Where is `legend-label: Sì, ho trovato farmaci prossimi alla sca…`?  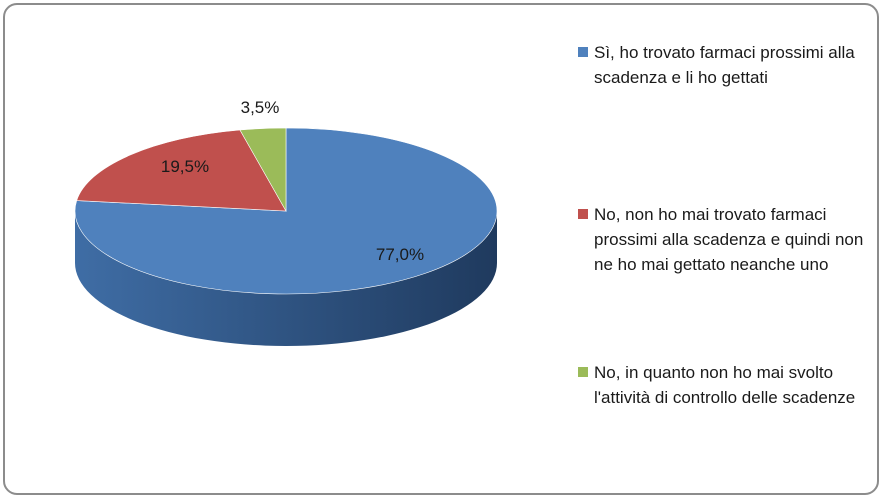 legend-label: Sì, ho trovato farmaci prossimi alla sca… is located at coordinates (724, 65).